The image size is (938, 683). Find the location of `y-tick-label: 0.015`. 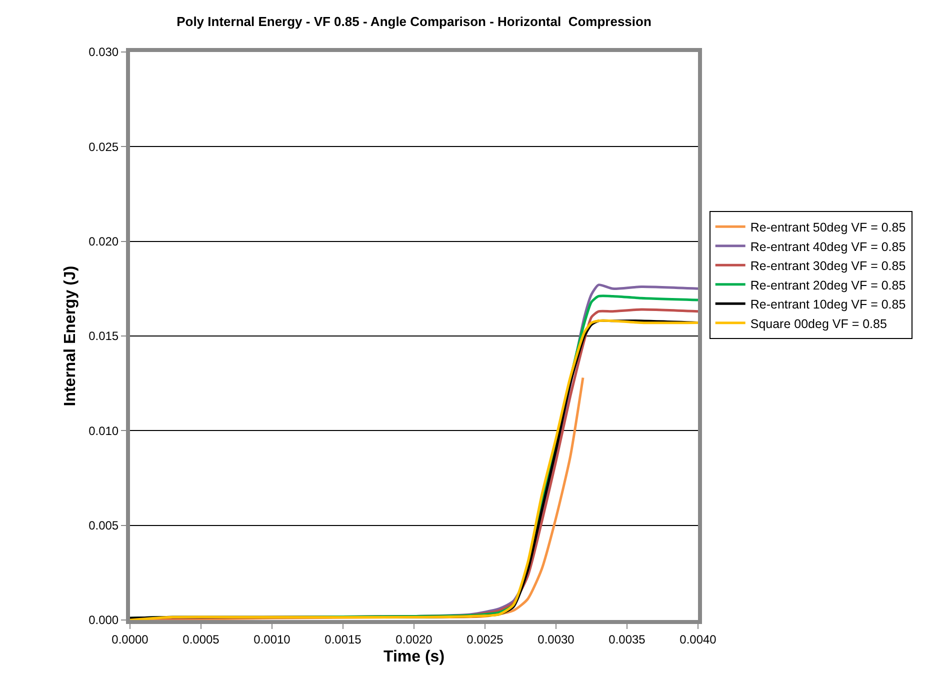

y-tick-label: 0.015 is located at coordinates (103, 336).